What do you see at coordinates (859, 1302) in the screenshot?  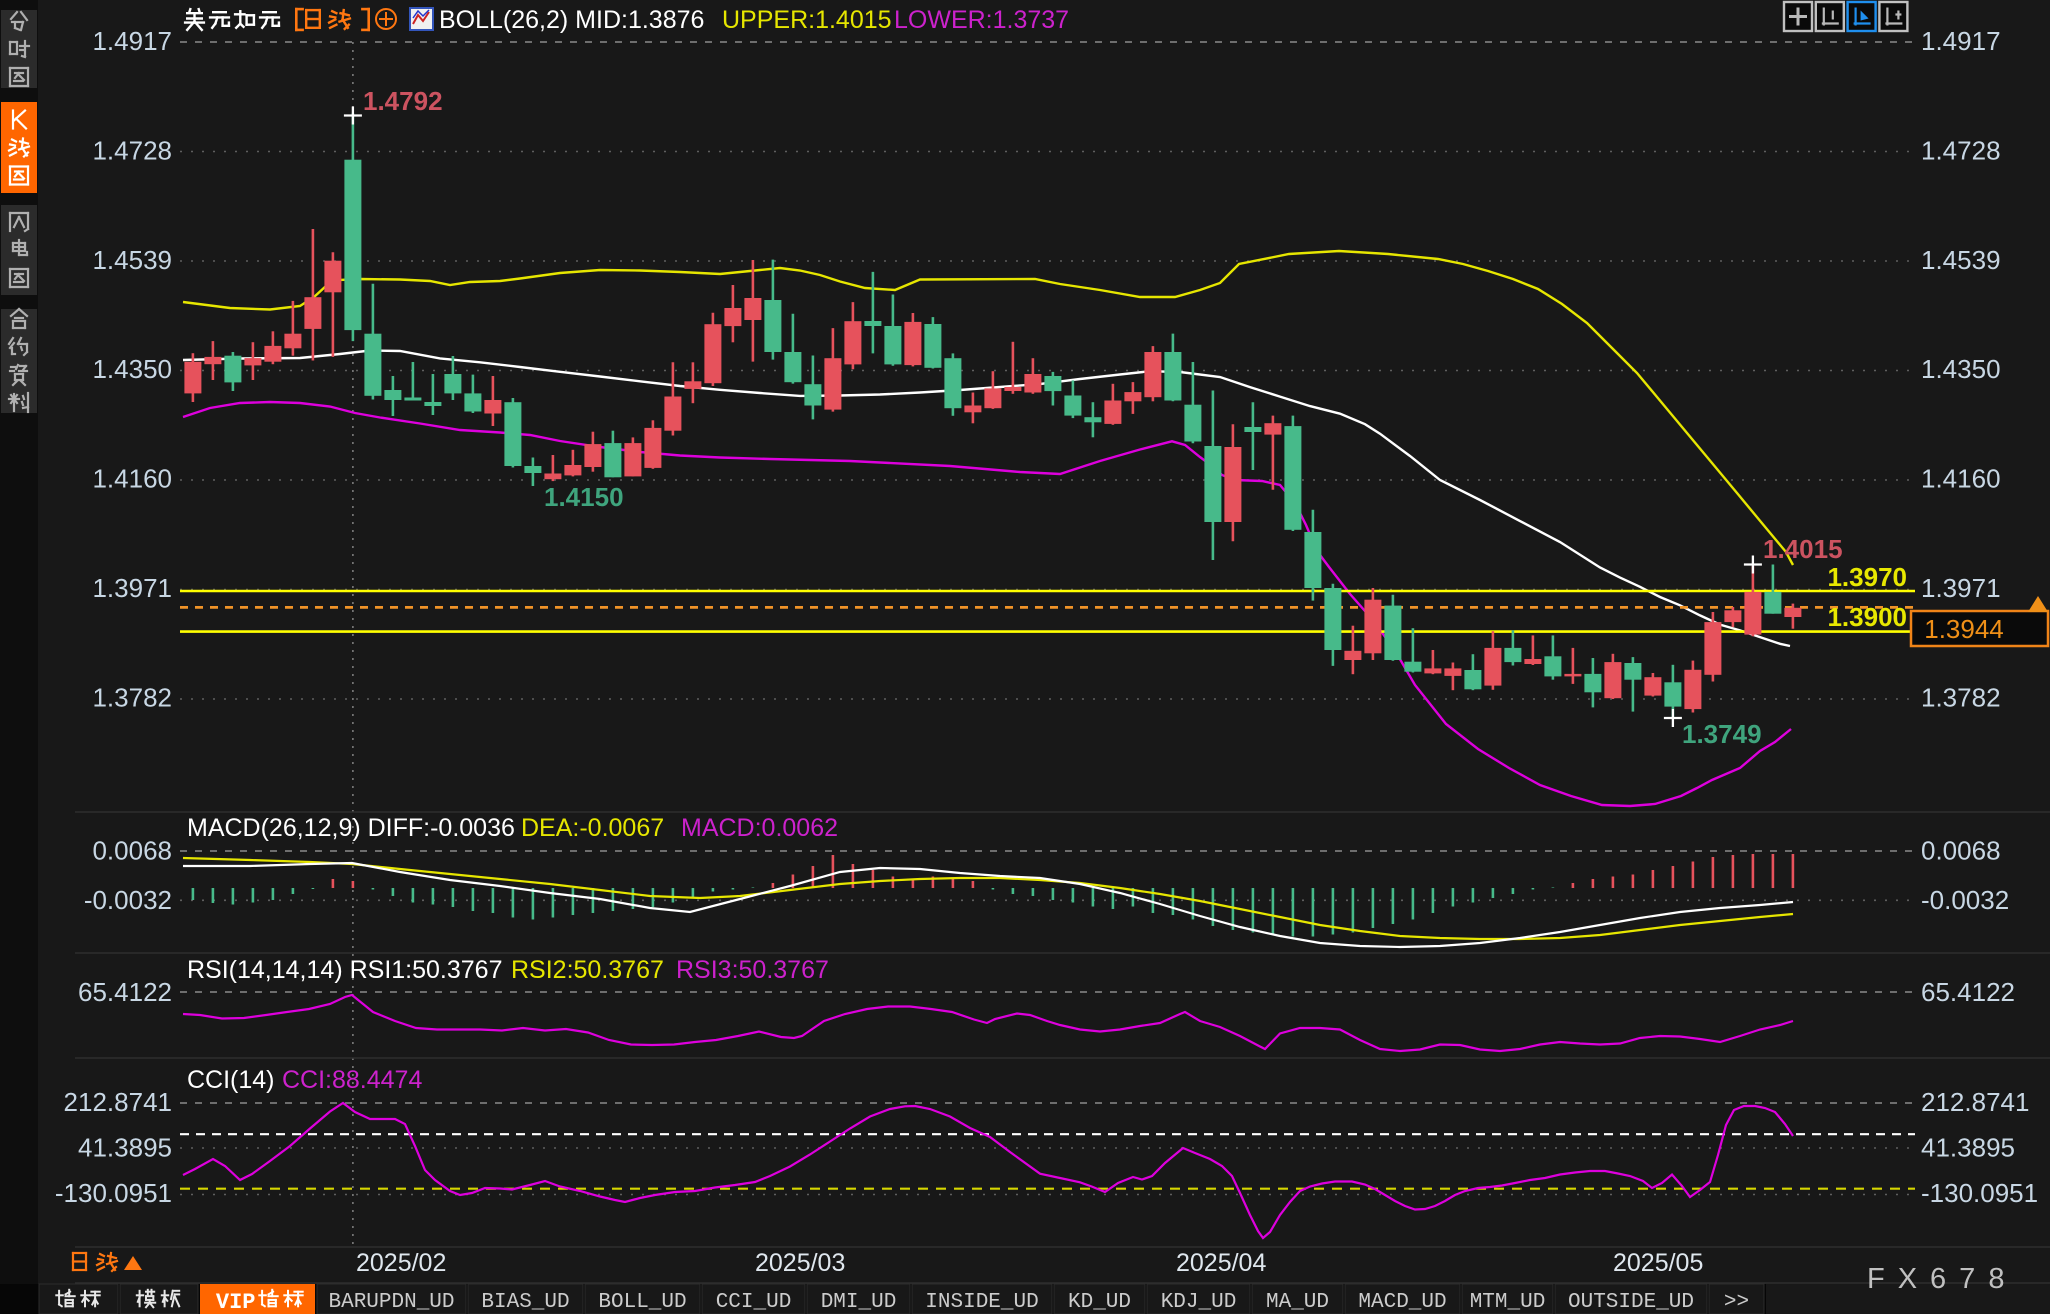 I see `svg-text: DMI_UD` at bounding box center [859, 1302].